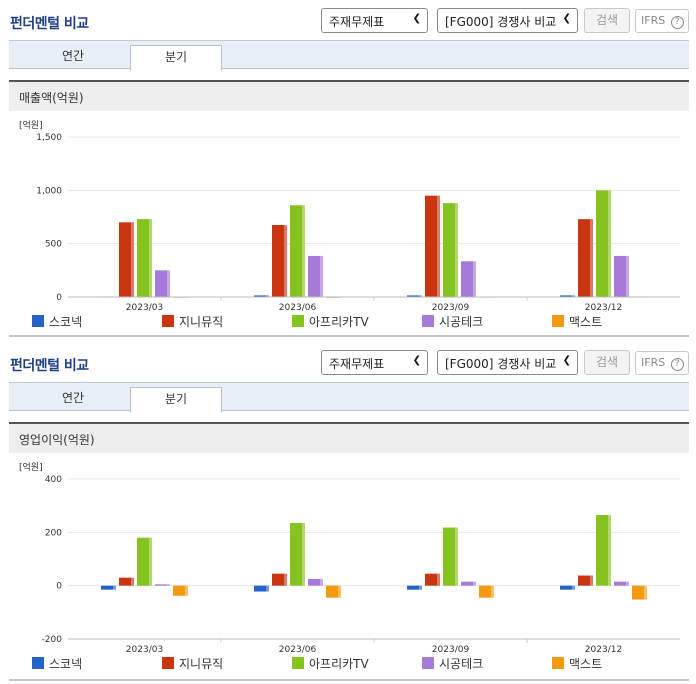  Describe the element at coordinates (339, 664) in the screenshot. I see `legend-label: 아프리카TV` at that location.